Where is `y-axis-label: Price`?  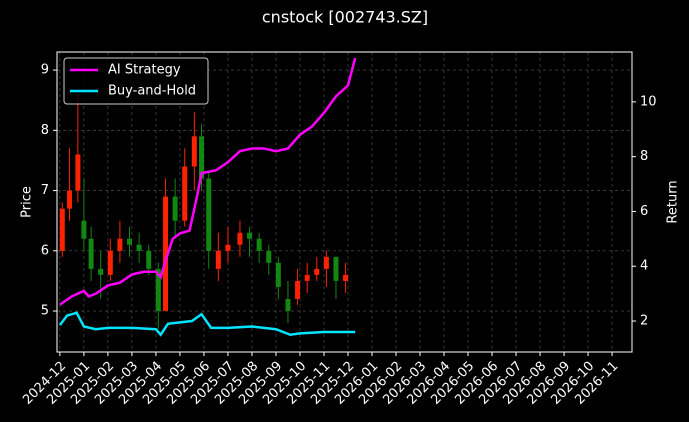
y-axis-label: Price is located at coordinates (27, 202).